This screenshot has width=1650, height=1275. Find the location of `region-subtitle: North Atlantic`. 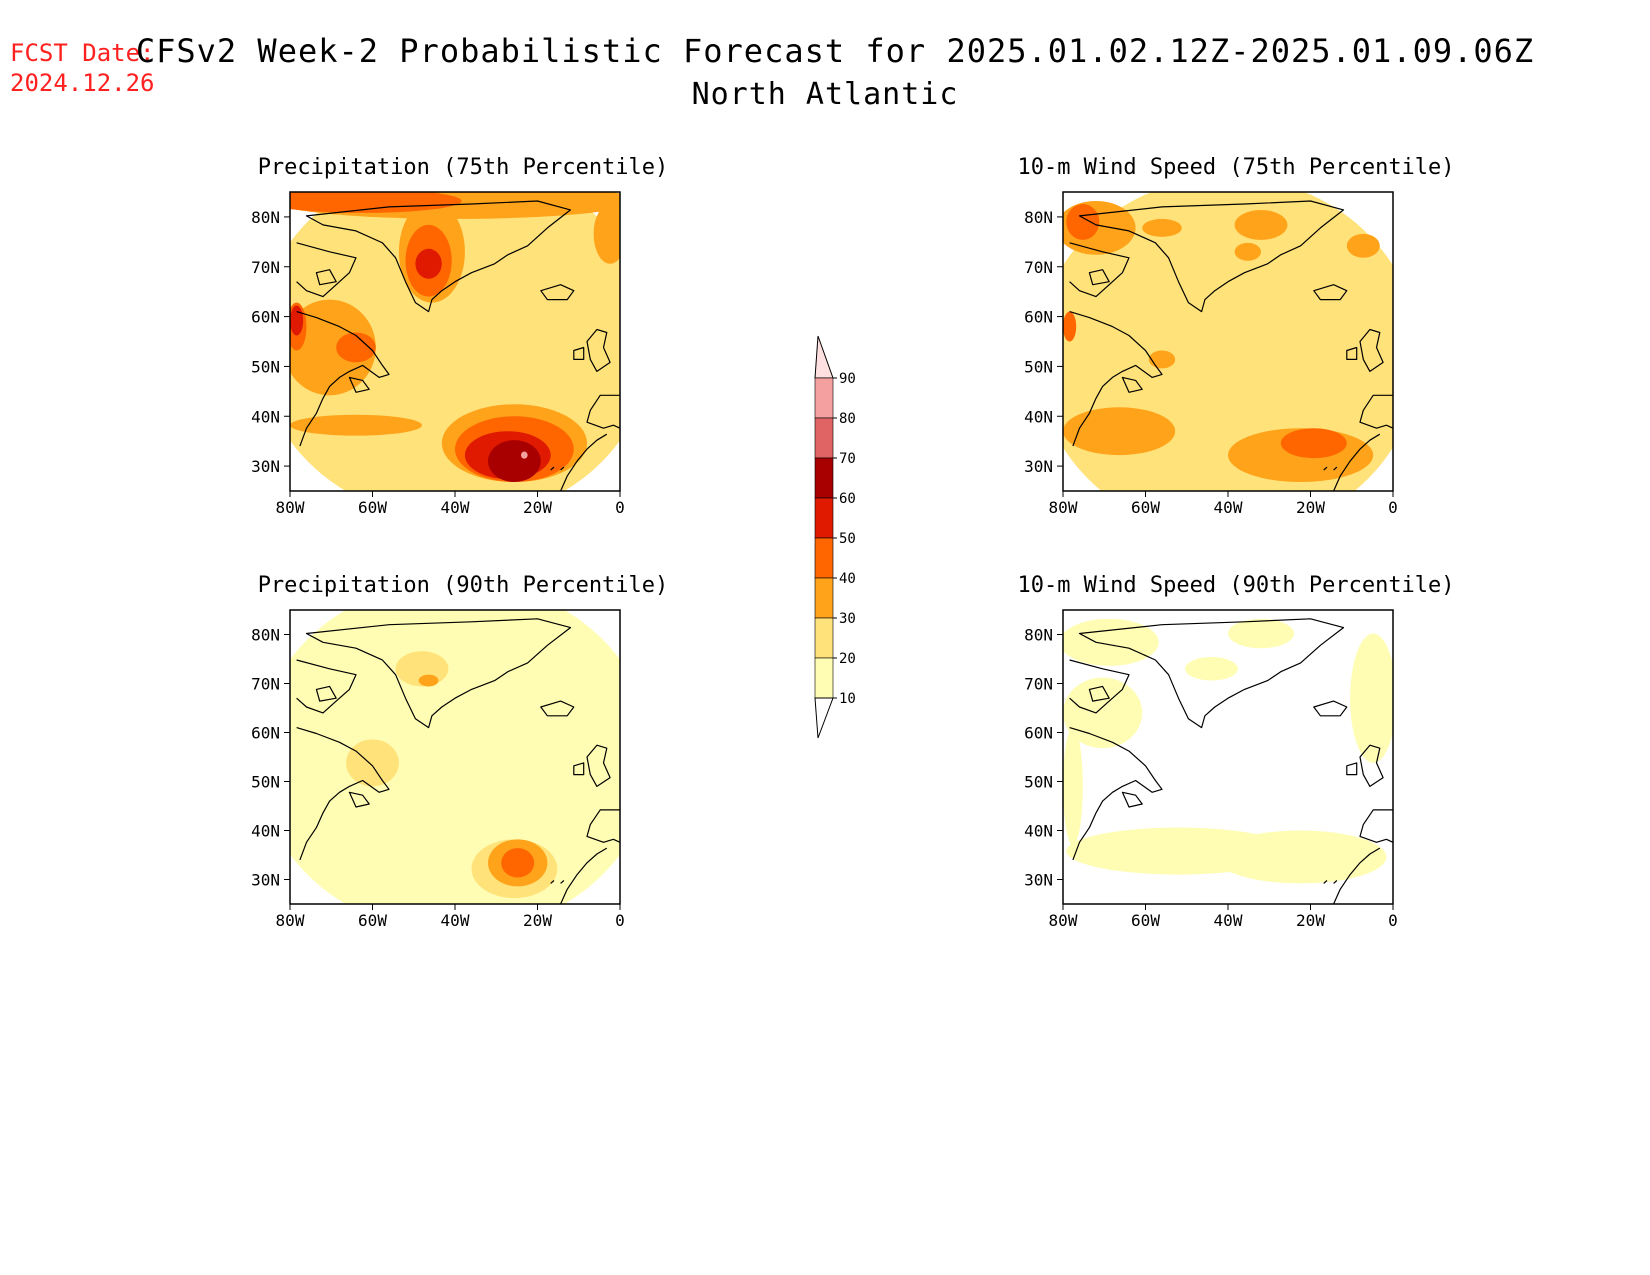

region-subtitle: North Atlantic is located at coordinates (825, 94).